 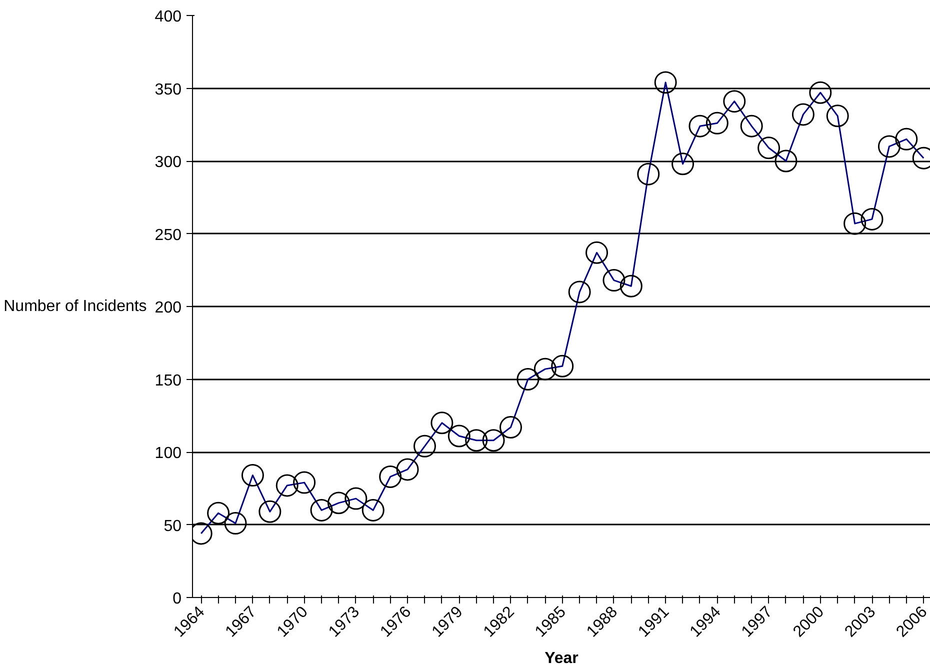 I want to click on y-tick-label: 400, so click(x=168, y=17).